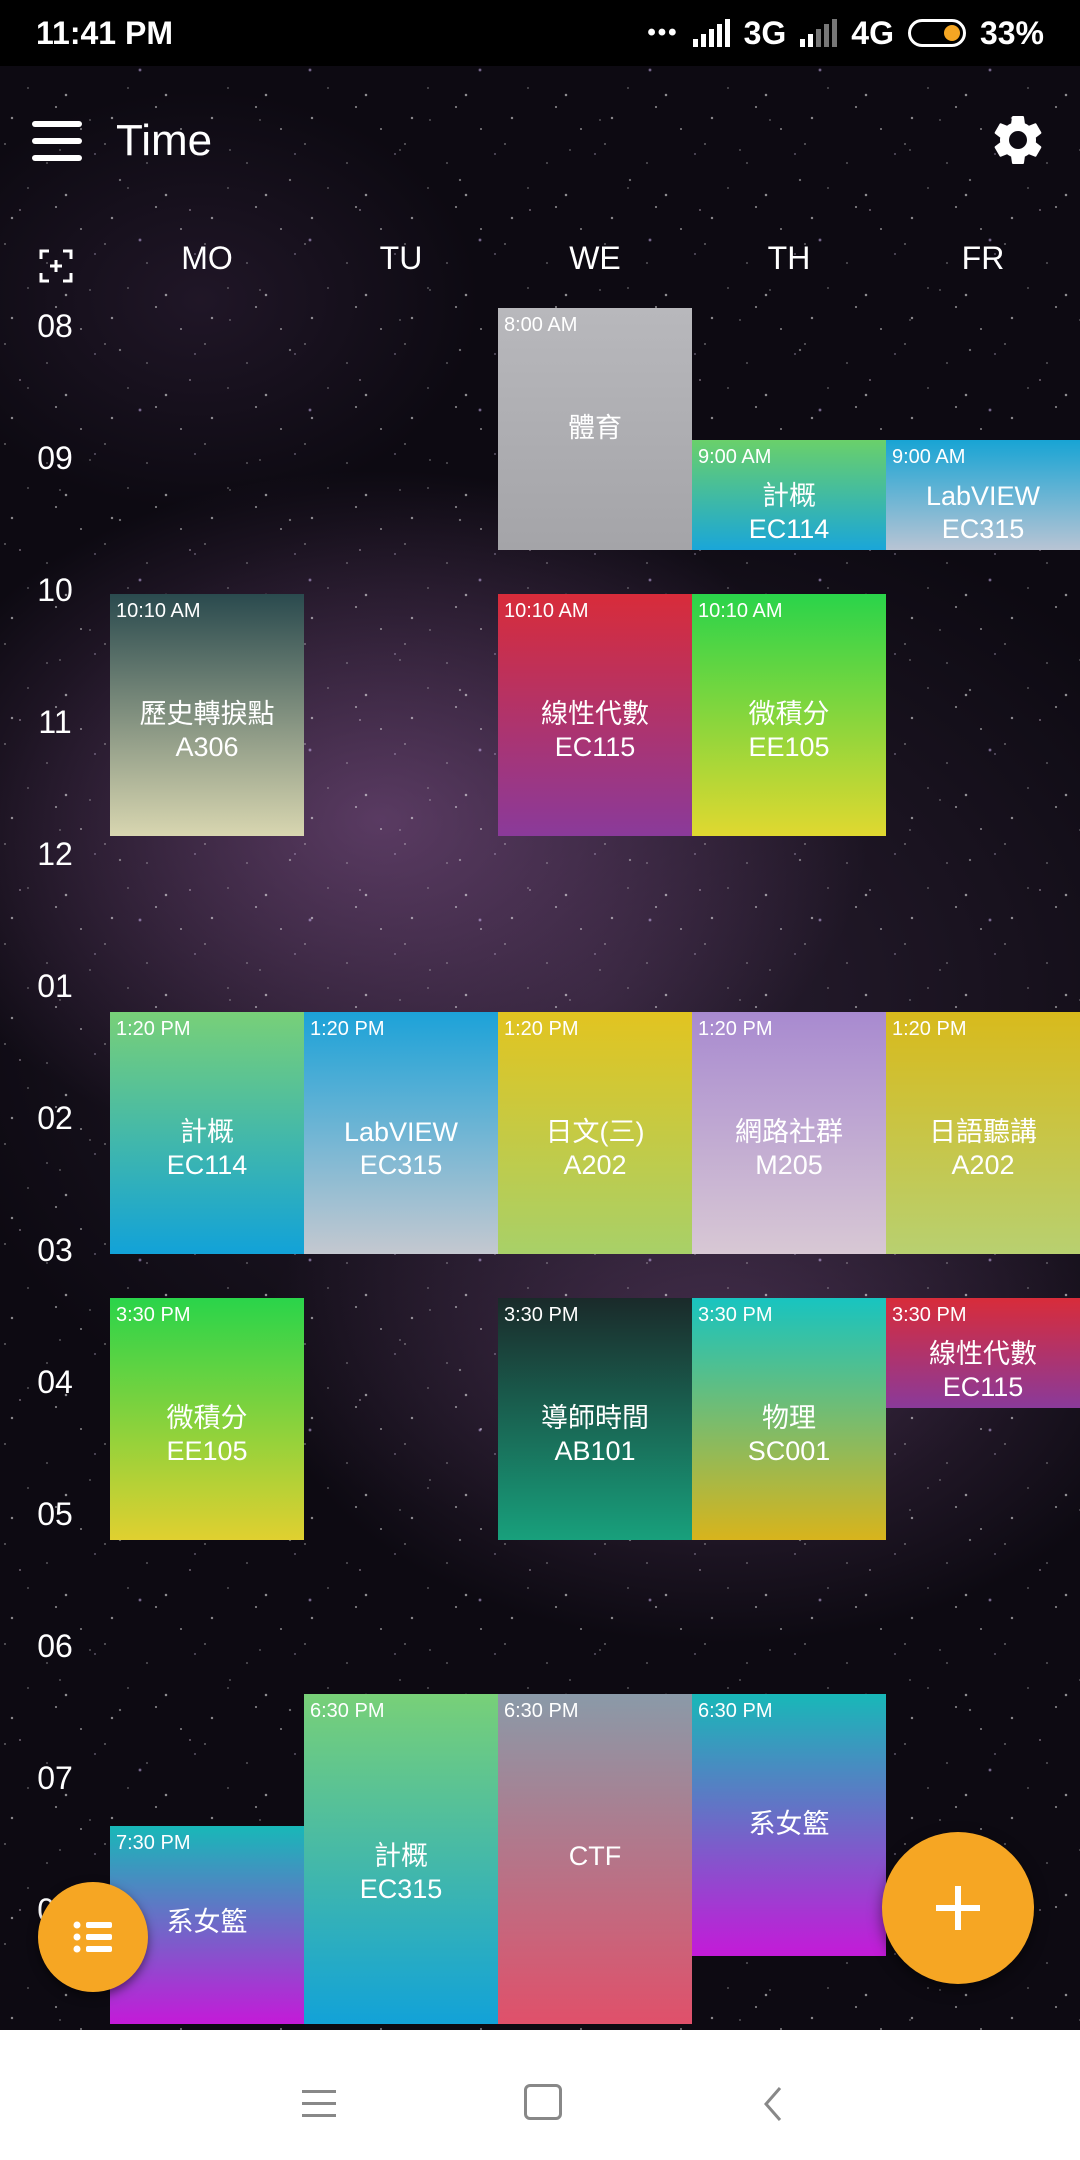 This screenshot has height=2160, width=1080. I want to click on home-icon, so click(543, 2102).